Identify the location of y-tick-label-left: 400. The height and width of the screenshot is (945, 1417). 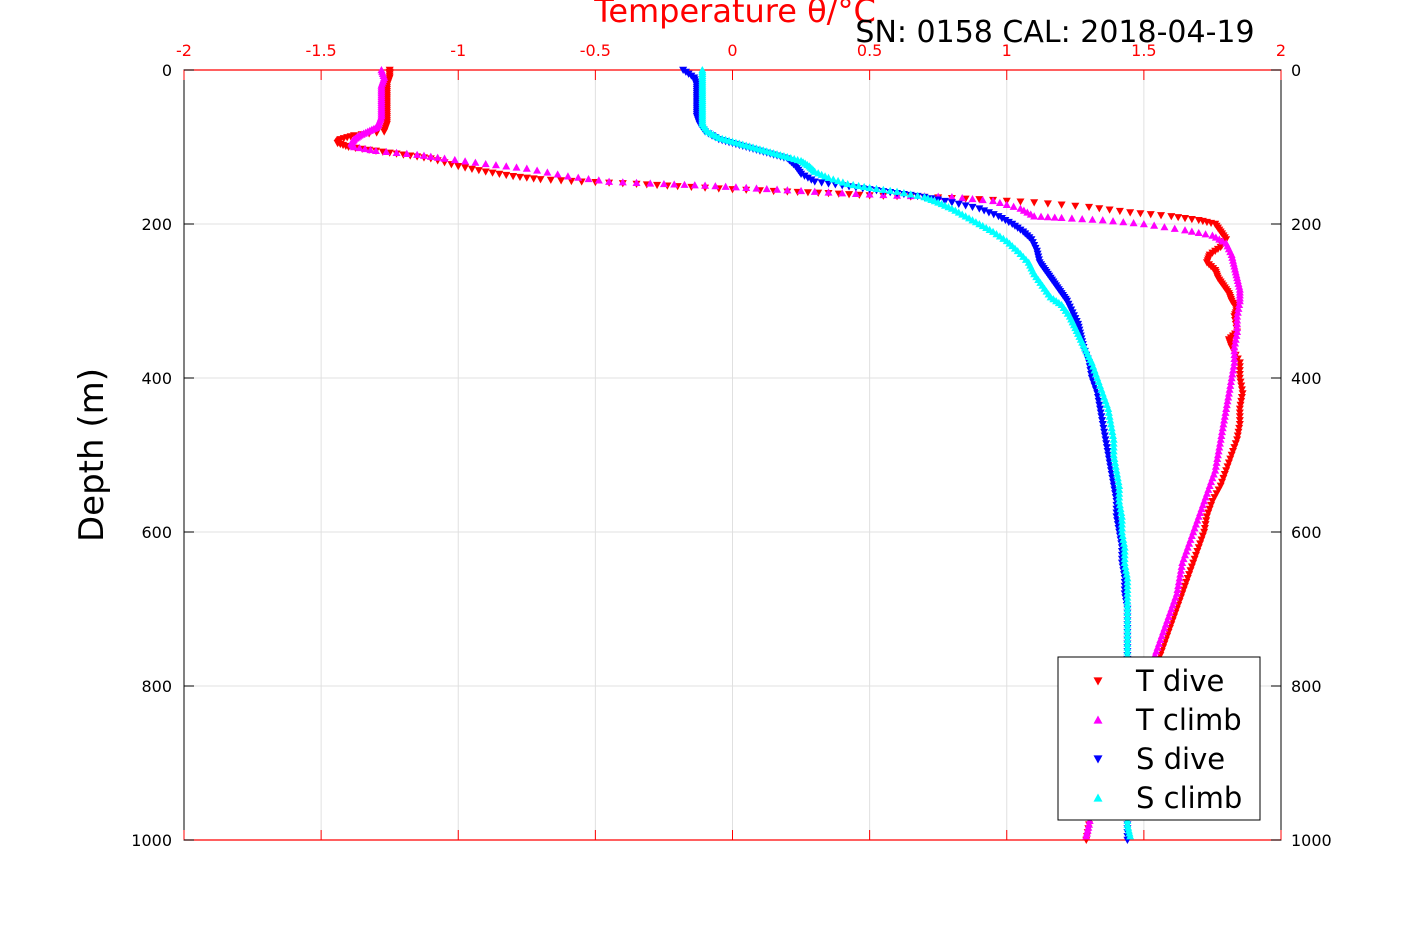
(156, 378).